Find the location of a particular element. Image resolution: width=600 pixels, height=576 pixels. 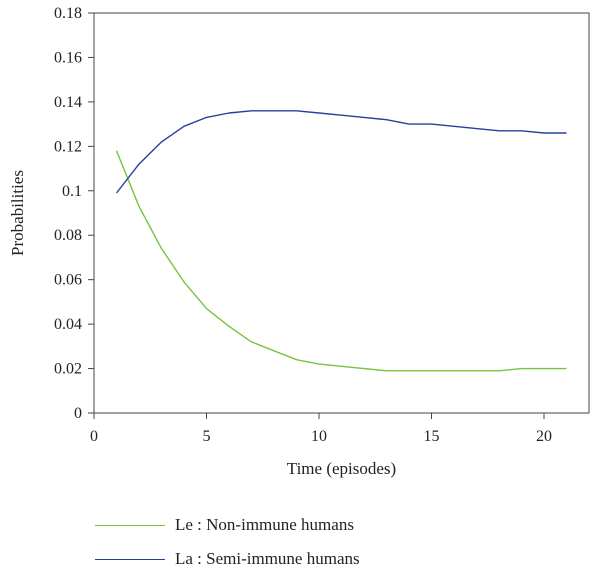

y-tick-label: 0.12 is located at coordinates (68, 146).